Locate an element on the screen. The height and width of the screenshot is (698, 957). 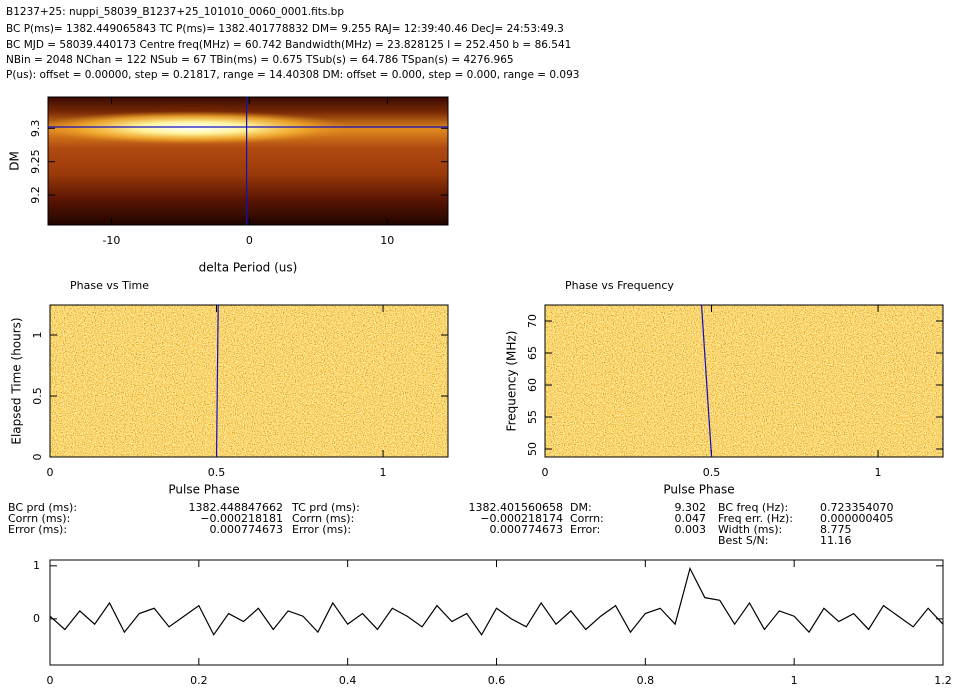
stat-value: 9.302 is located at coordinates (691, 507).